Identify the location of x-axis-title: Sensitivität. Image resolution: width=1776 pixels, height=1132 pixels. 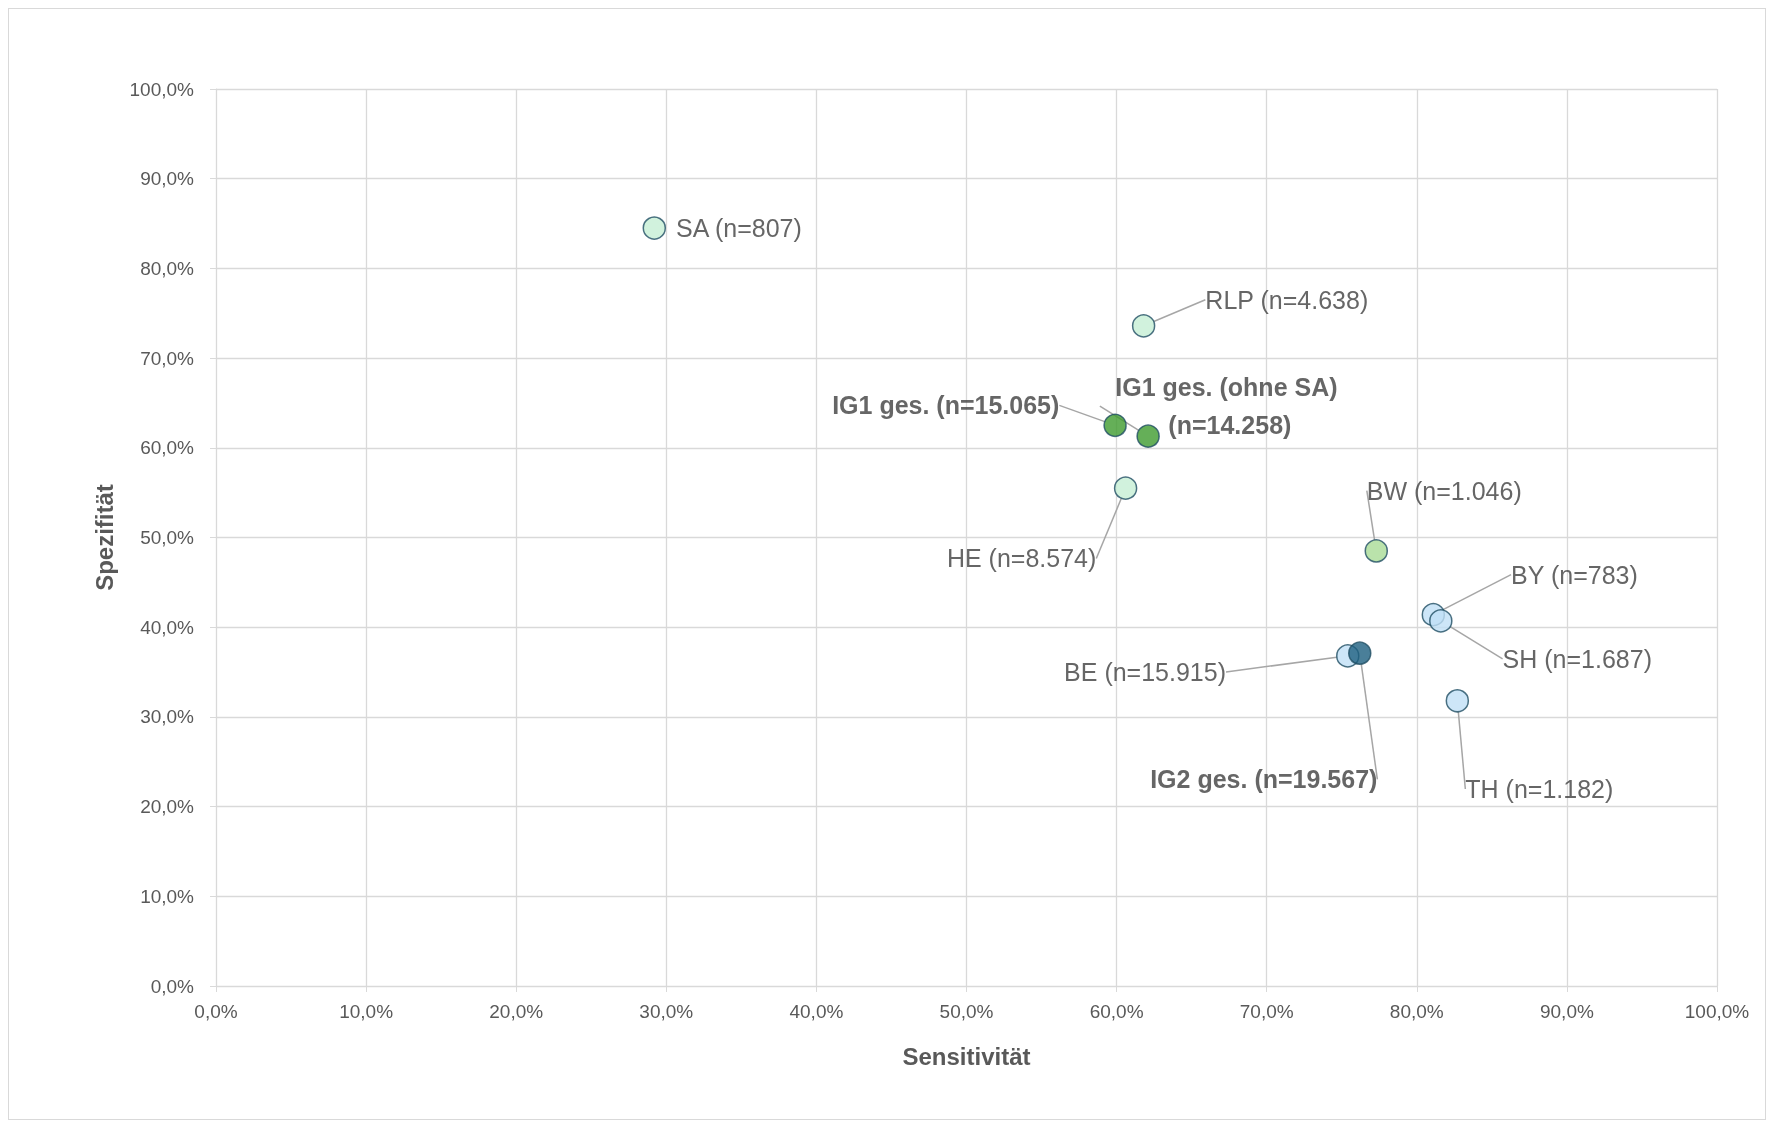
(966, 1056).